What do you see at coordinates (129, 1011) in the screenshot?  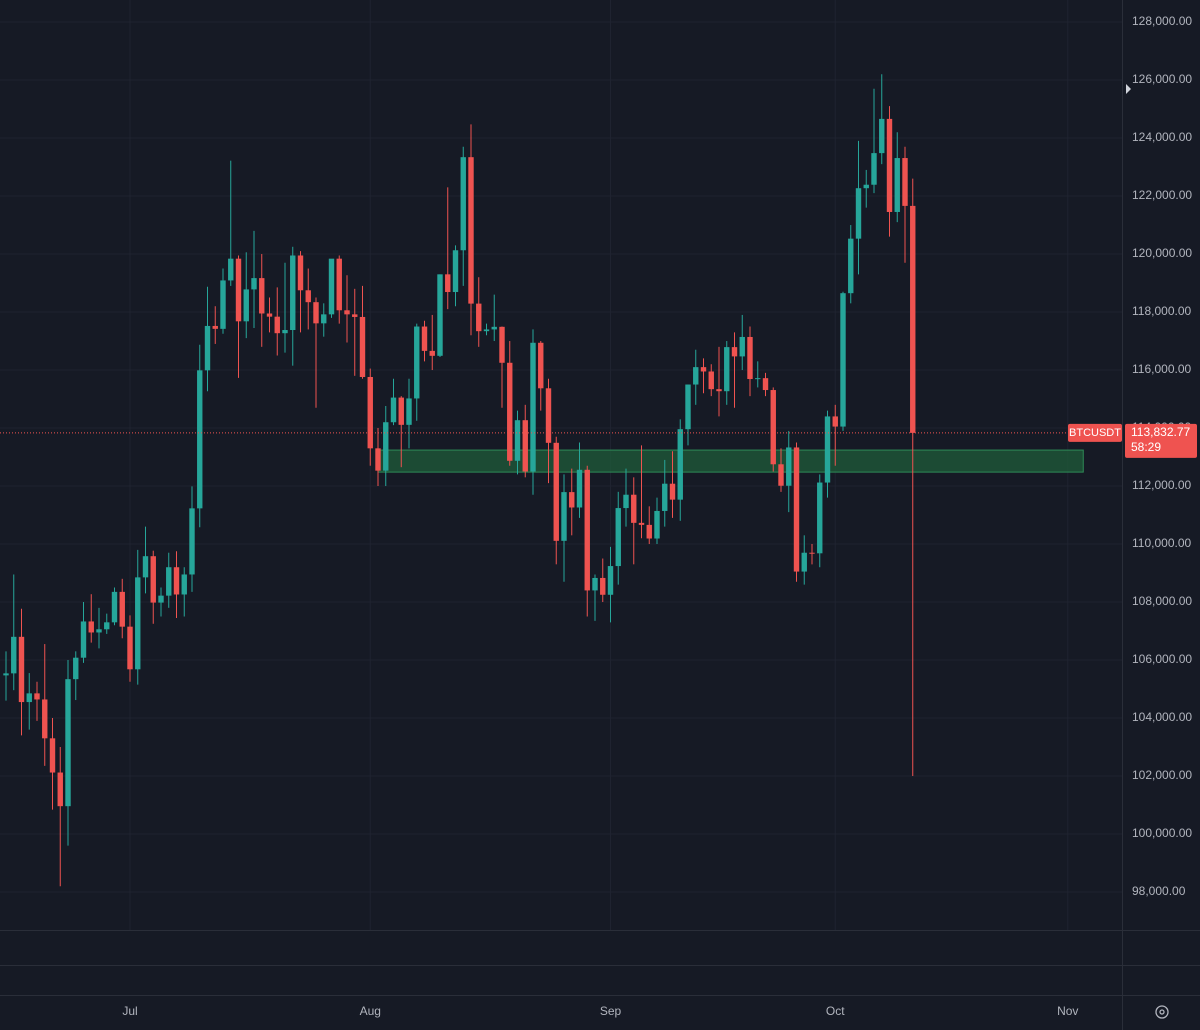 I see `x-tick-label: Jul` at bounding box center [129, 1011].